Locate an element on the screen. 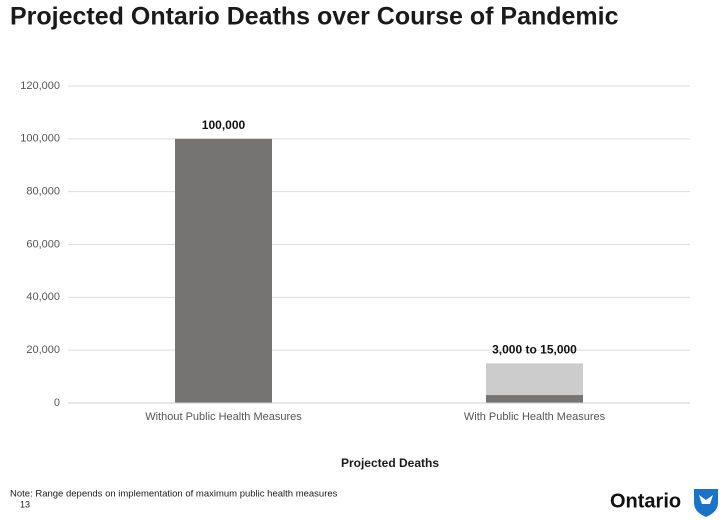 This screenshot has width=726, height=520. value-label: 100,000 is located at coordinates (224, 125).